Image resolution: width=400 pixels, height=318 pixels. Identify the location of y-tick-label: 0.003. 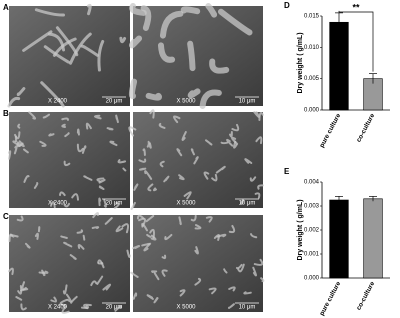
(312, 207).